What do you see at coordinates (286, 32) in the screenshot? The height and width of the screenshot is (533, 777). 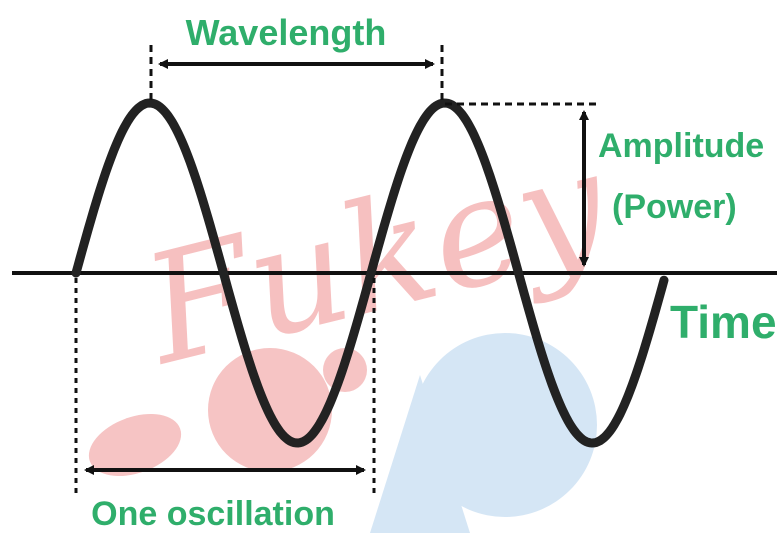 I see `wavelength-label: Wavelength` at bounding box center [286, 32].